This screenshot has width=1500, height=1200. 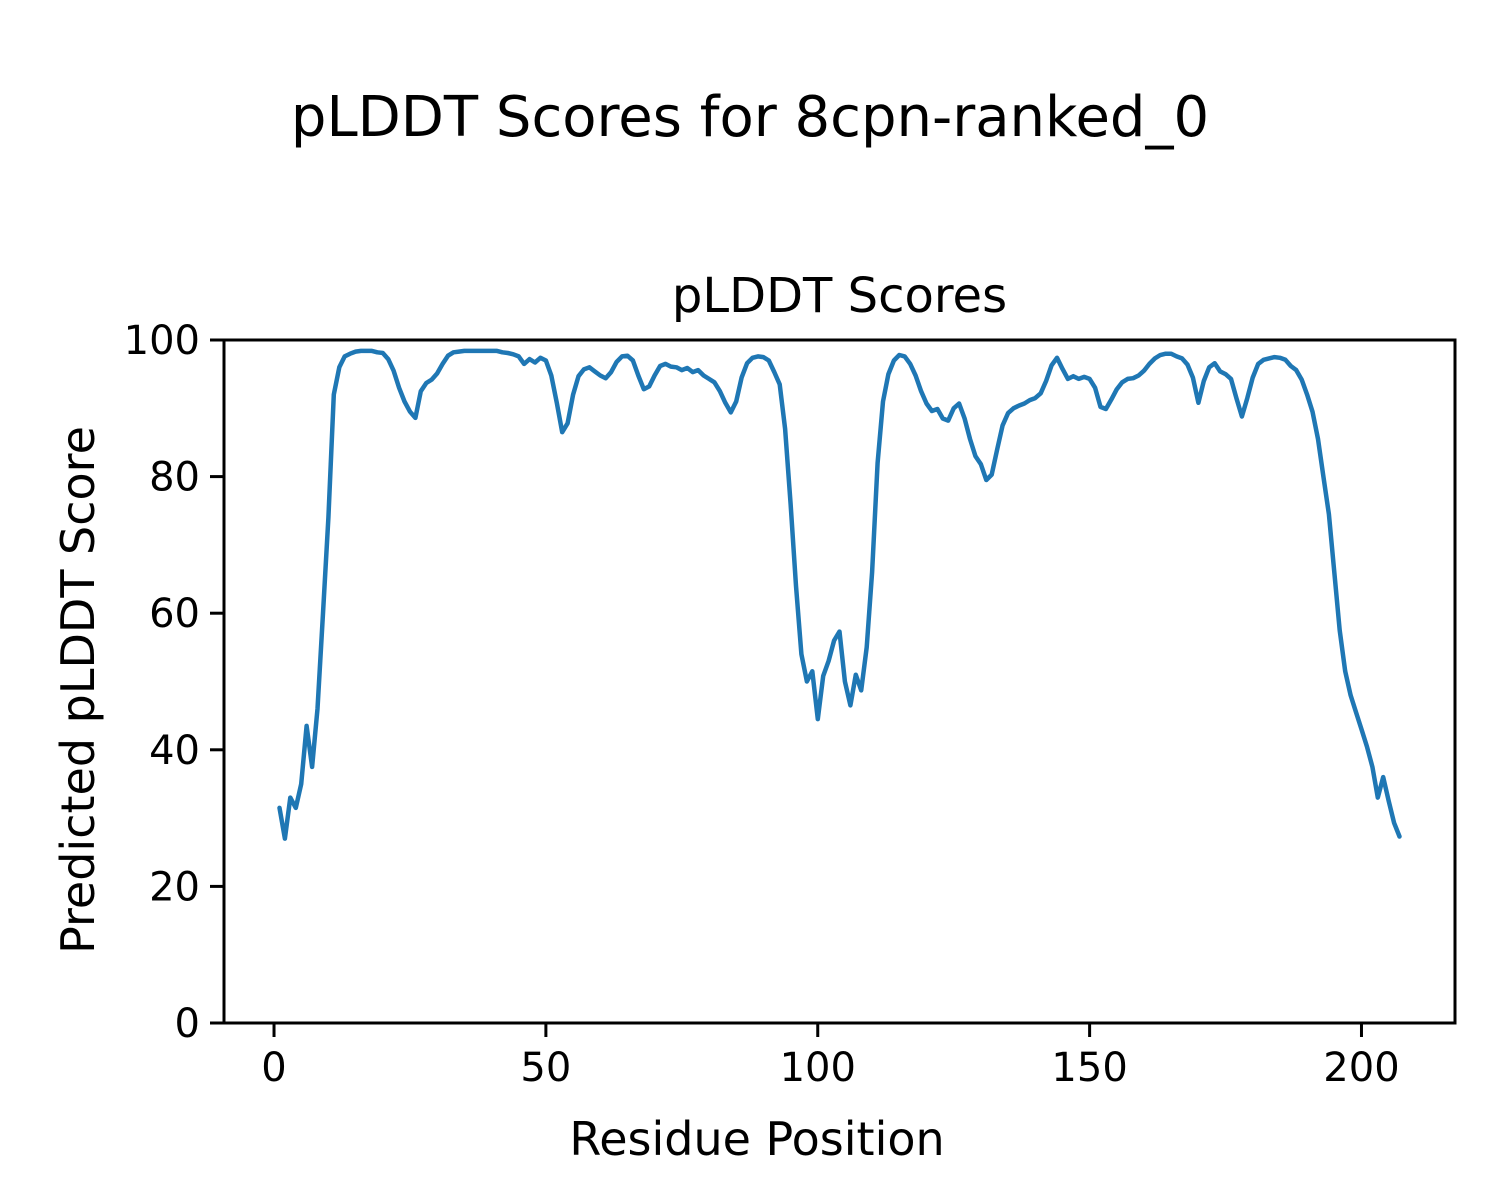 What do you see at coordinates (1361, 1068) in the screenshot?
I see `x-tick-label: 200` at bounding box center [1361, 1068].